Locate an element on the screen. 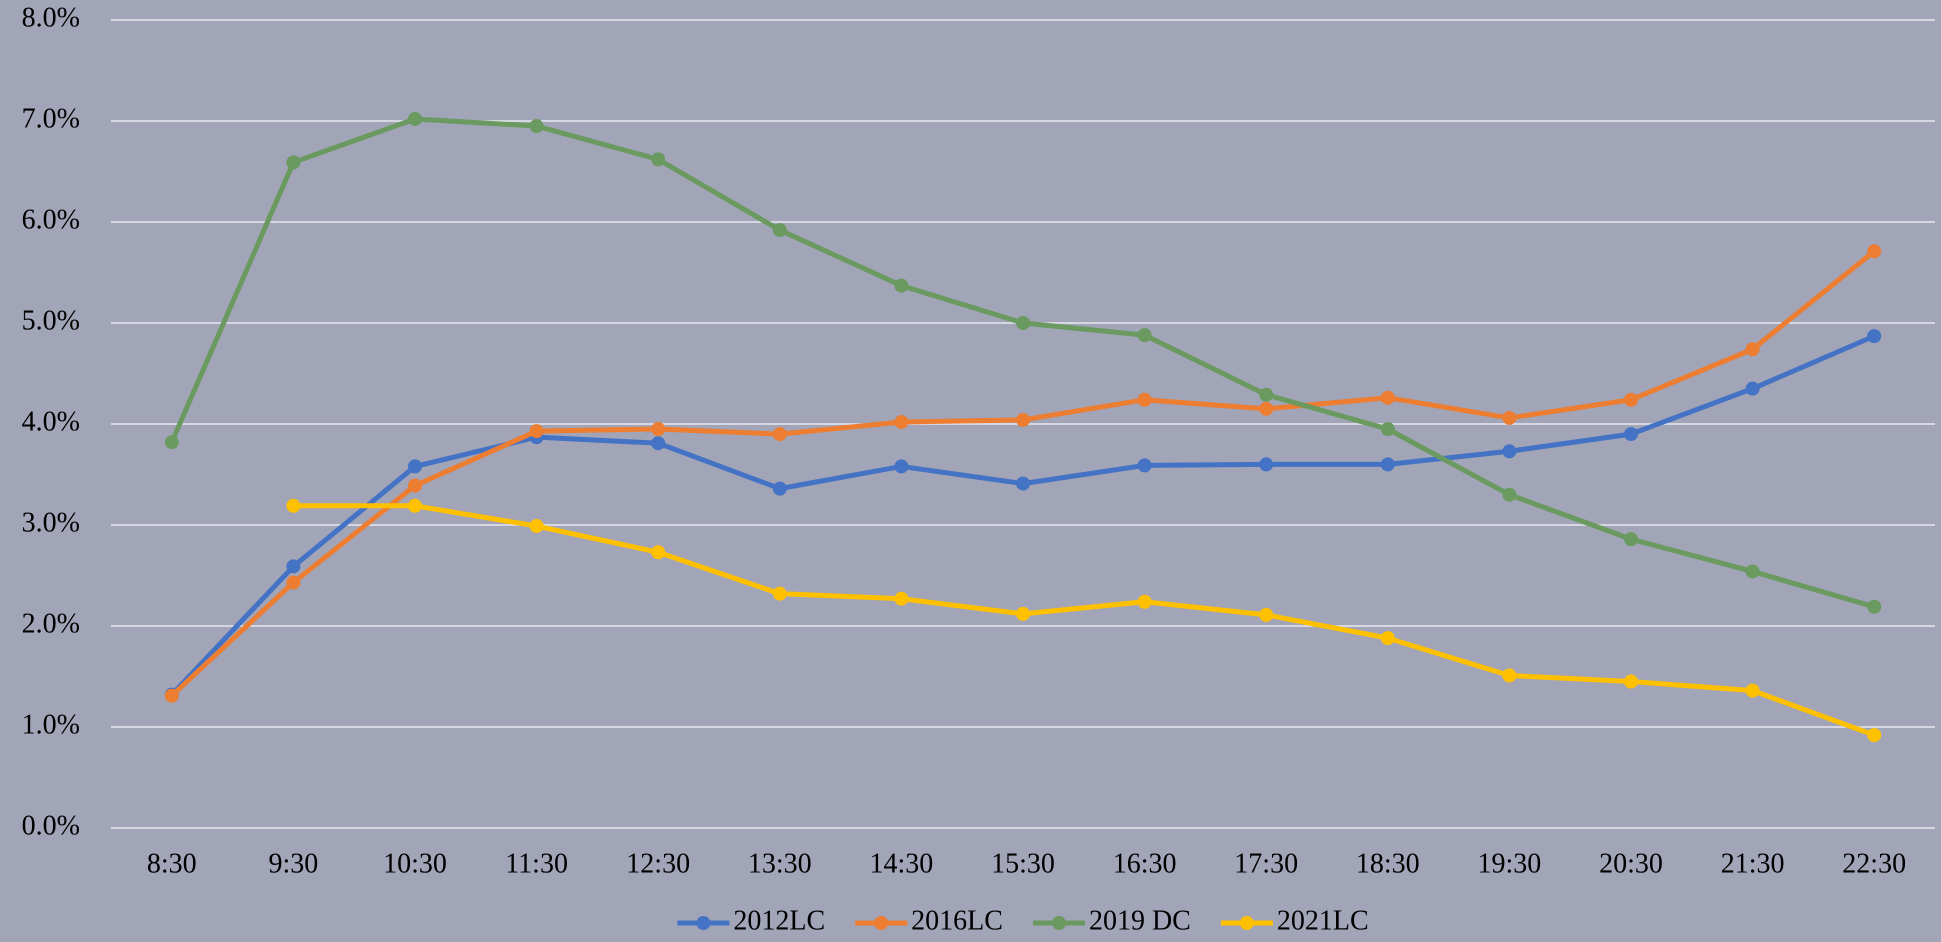  x-tick-label: 18:30 is located at coordinates (1388, 863).